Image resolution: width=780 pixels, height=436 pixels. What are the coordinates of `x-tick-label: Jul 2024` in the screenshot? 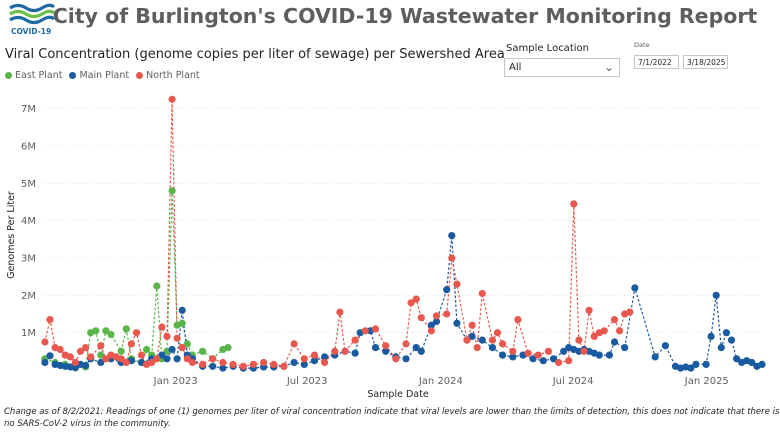 It's located at (573, 381).